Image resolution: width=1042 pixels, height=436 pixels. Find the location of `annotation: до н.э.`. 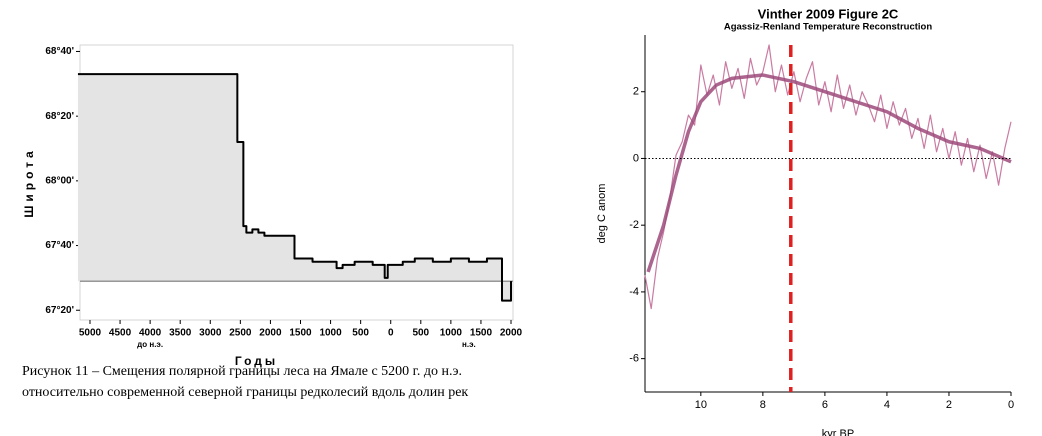

annotation: до н.э. is located at coordinates (150, 344).